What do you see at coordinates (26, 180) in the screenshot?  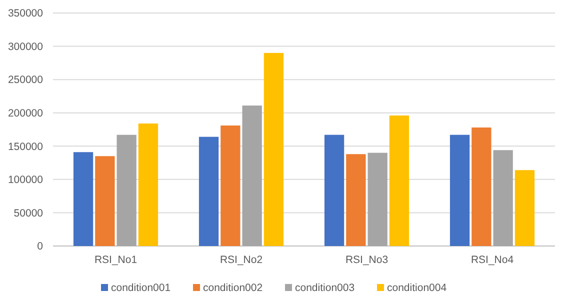 I see `y-tick-label: 100000` at bounding box center [26, 180].